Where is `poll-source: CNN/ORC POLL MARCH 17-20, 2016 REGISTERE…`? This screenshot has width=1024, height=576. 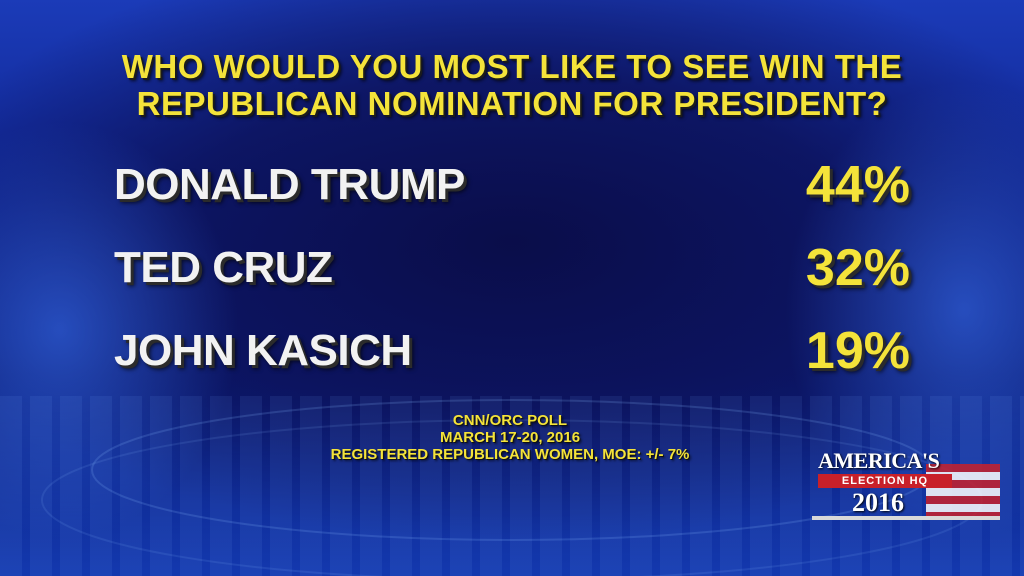 poll-source: CNN/ORC POLL MARCH 17-20, 2016 REGISTERE… is located at coordinates (510, 437).